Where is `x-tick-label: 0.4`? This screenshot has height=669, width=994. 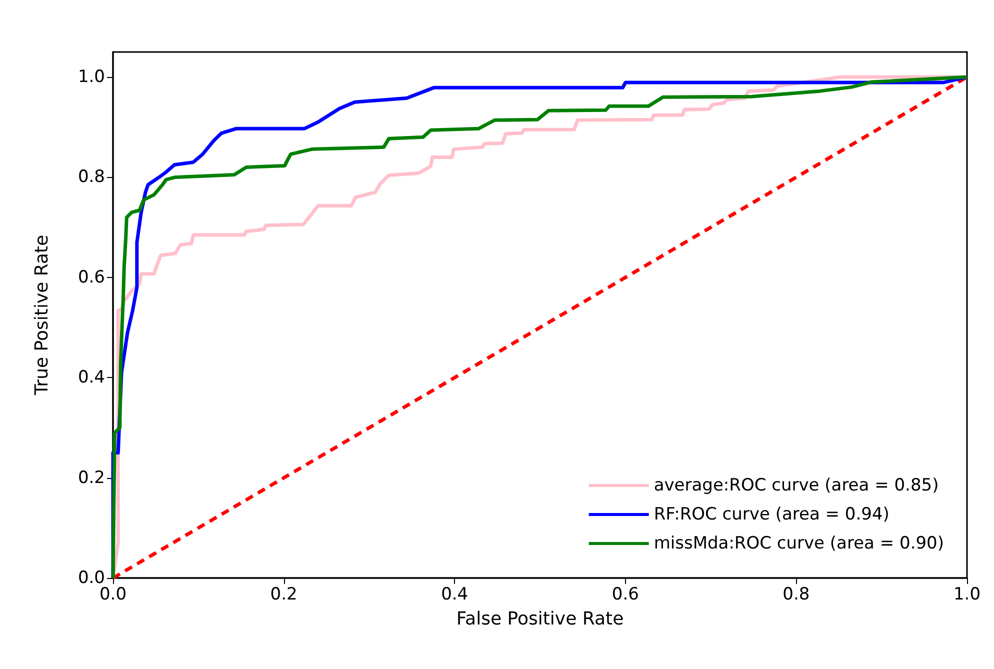
x-tick-label: 0.4 is located at coordinates (454, 594).